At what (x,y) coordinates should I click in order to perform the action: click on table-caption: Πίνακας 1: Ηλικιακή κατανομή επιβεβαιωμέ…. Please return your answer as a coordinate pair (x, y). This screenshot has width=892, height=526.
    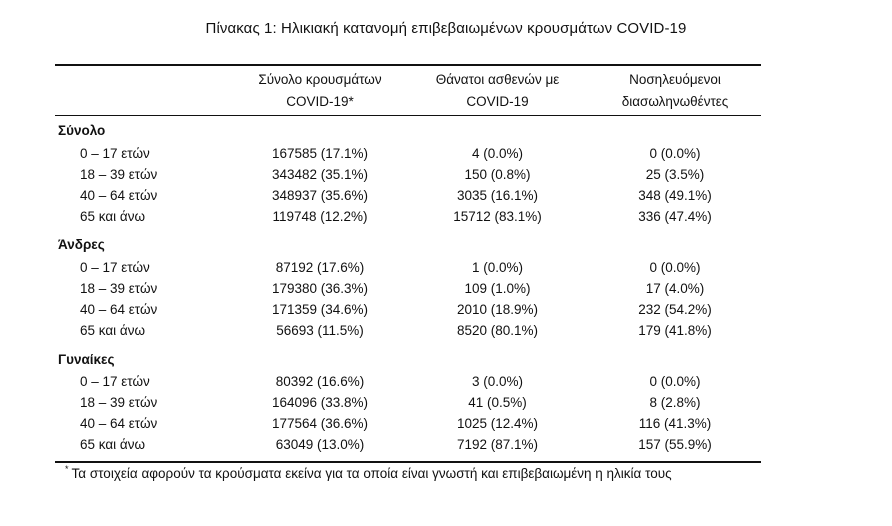
    Looking at the image, I should click on (446, 28).